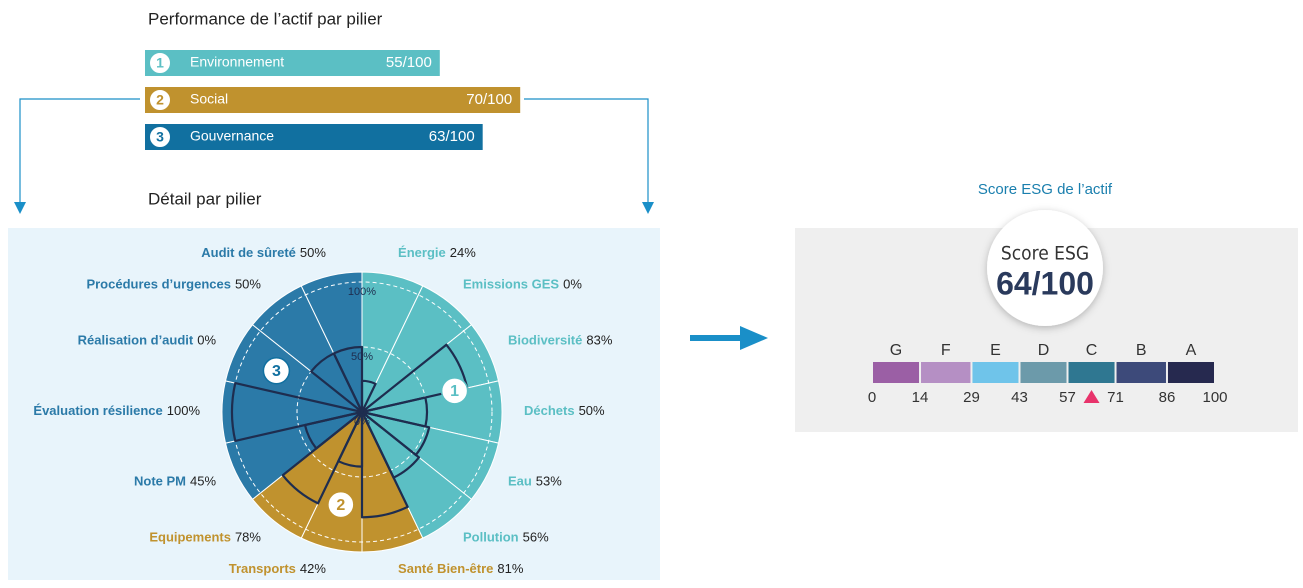  I want to click on category-value: 56%, so click(536, 537).